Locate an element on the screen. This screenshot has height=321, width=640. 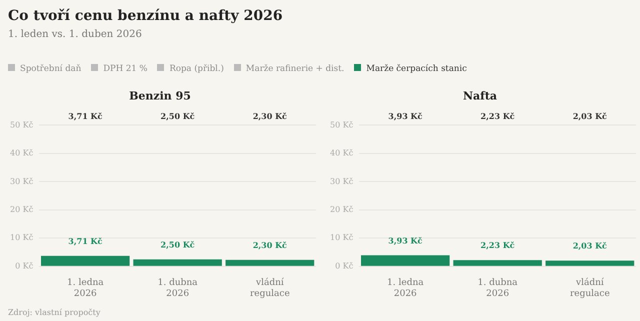
data-label: 3,93 Kč is located at coordinates (405, 240).